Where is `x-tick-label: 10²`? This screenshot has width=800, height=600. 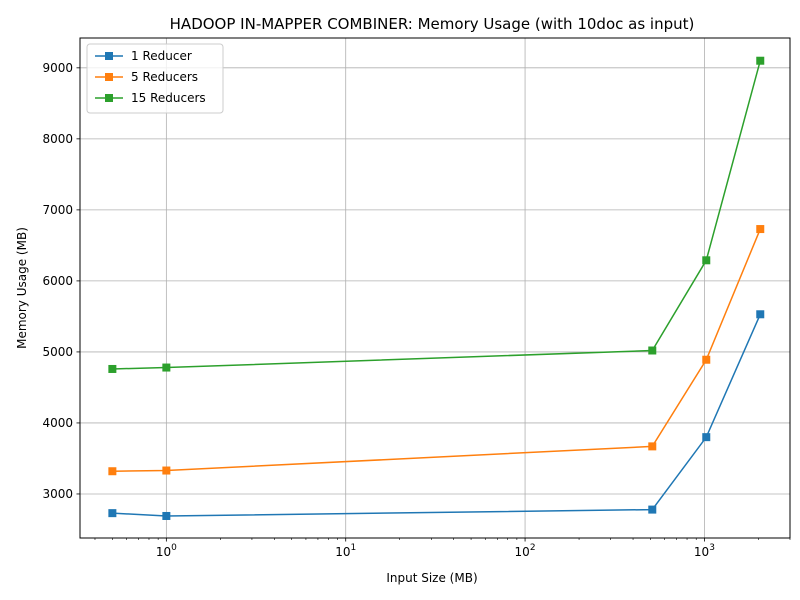
x-tick-label: 10² is located at coordinates (525, 551).